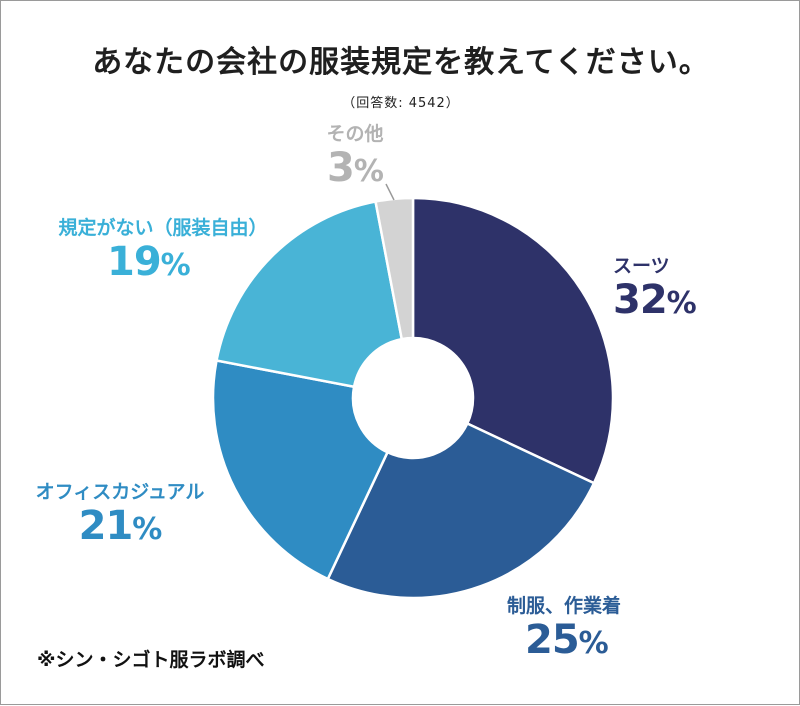 The height and width of the screenshot is (706, 800). I want to click on source-note: ※シン・シゴト服ラボ調べ, so click(151, 660).